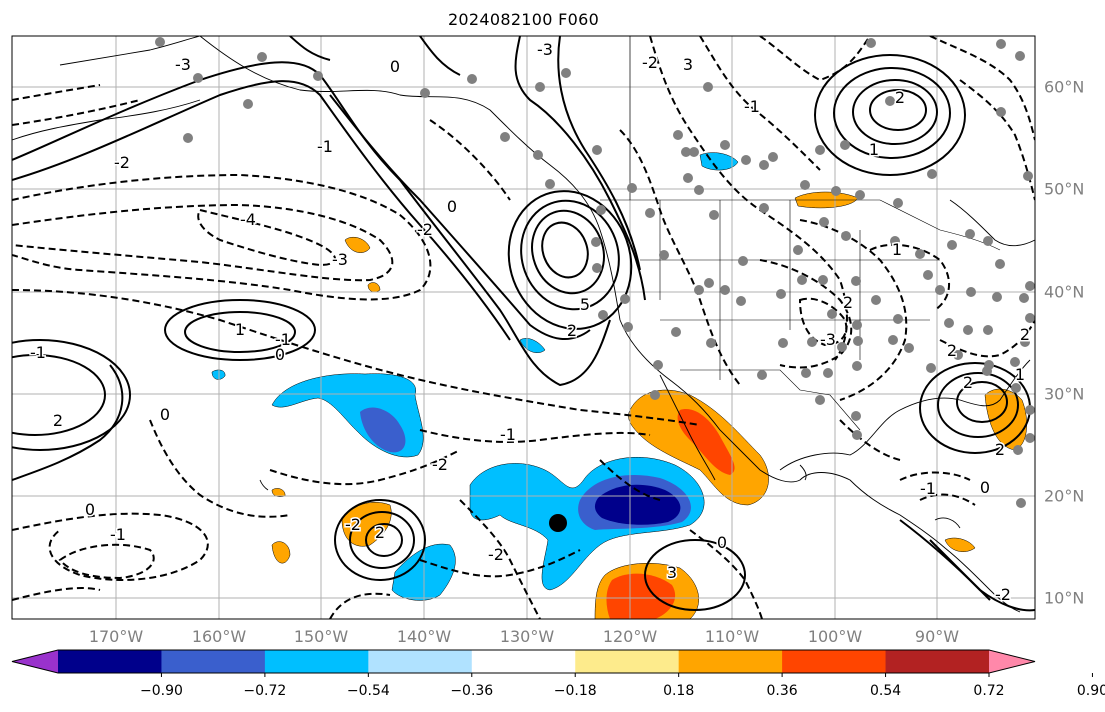 This screenshot has width=1105, height=712. What do you see at coordinates (1064, 598) in the screenshot?
I see `lat-tick-label: 10°N` at bounding box center [1064, 598].